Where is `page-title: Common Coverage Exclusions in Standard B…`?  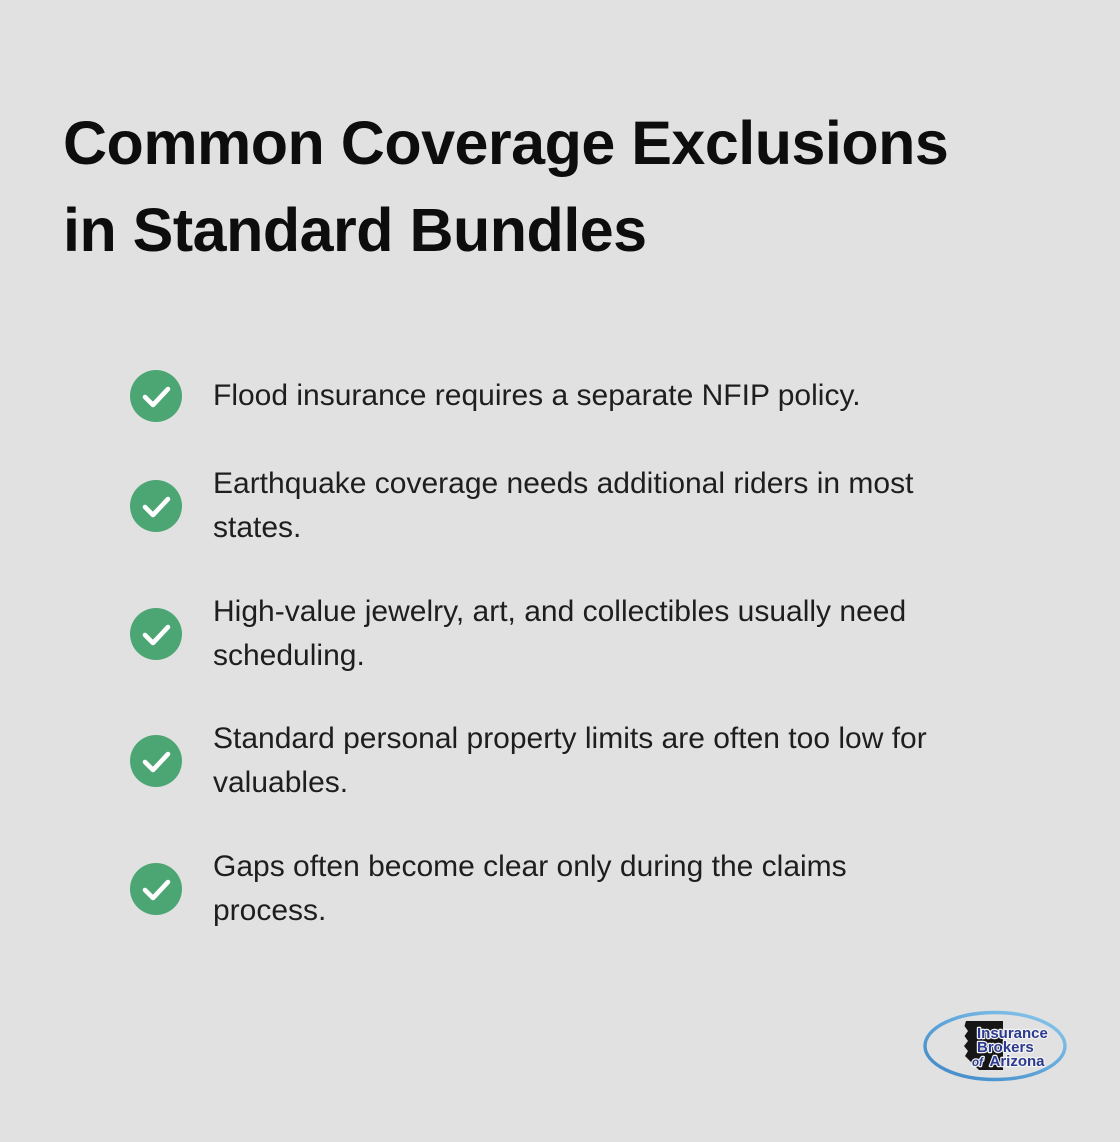
page-title: Common Coverage Exclusions in Standard B… is located at coordinates (506, 187).